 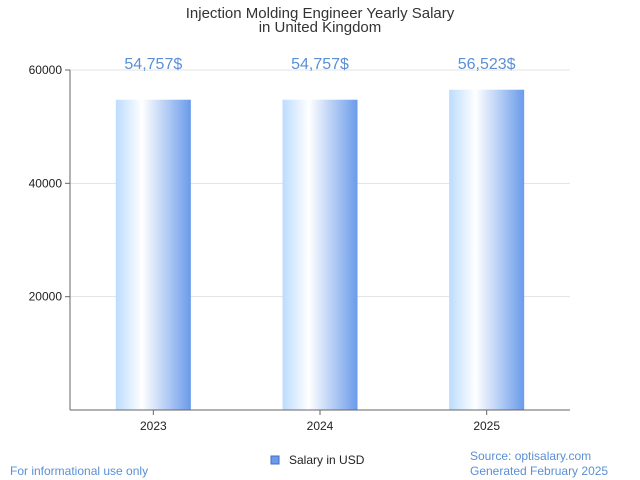 I want to click on footer-generated: Generated February 2025, so click(x=539, y=471).